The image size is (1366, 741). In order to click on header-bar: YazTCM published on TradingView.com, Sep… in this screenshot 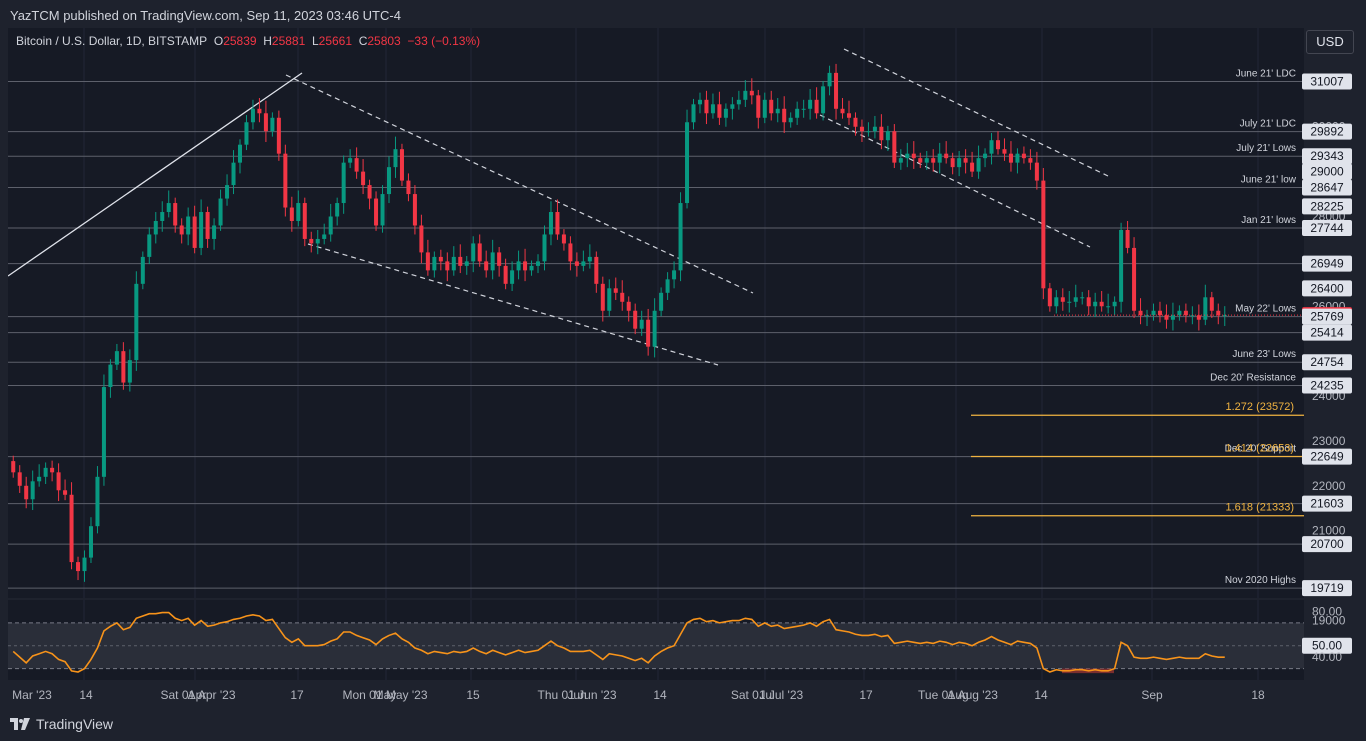, I will do `click(683, 14)`.